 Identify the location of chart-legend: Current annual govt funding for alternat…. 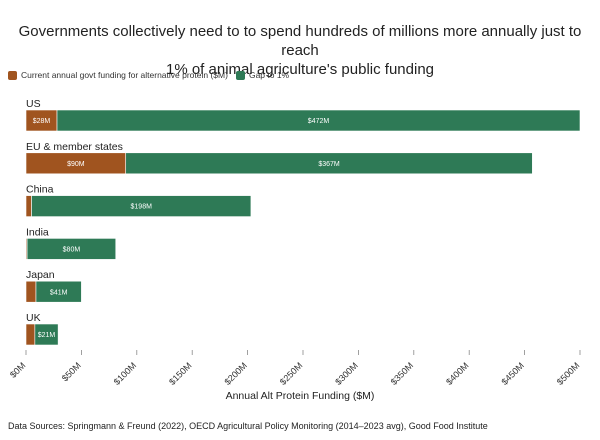
(152, 75).